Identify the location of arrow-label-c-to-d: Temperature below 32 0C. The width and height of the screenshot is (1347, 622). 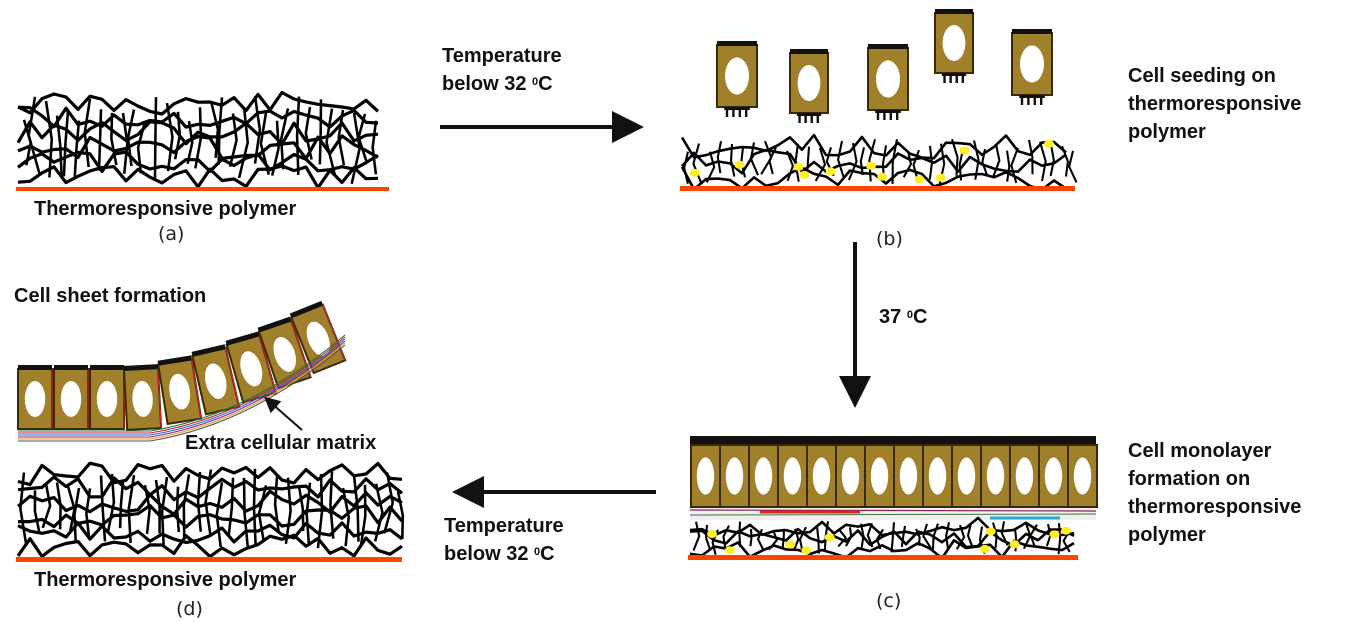
(504, 540).